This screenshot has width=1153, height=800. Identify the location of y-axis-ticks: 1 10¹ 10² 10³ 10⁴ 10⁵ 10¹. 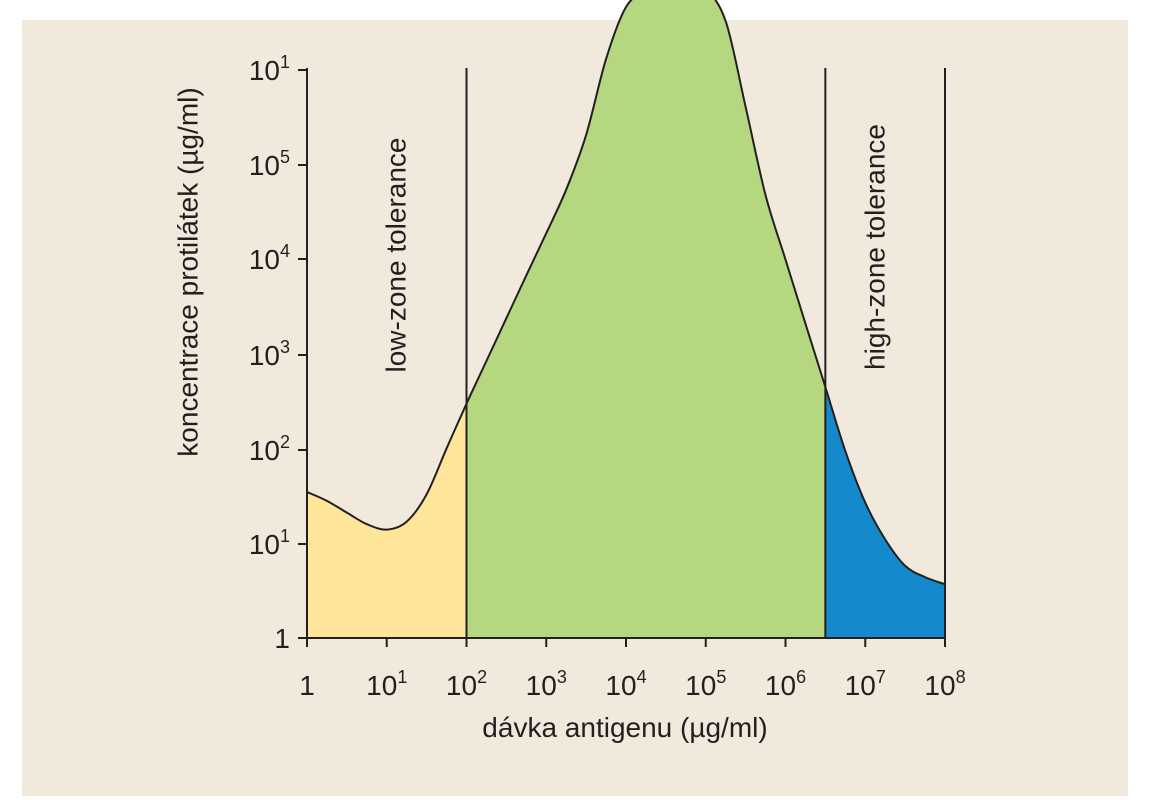
(278, 353).